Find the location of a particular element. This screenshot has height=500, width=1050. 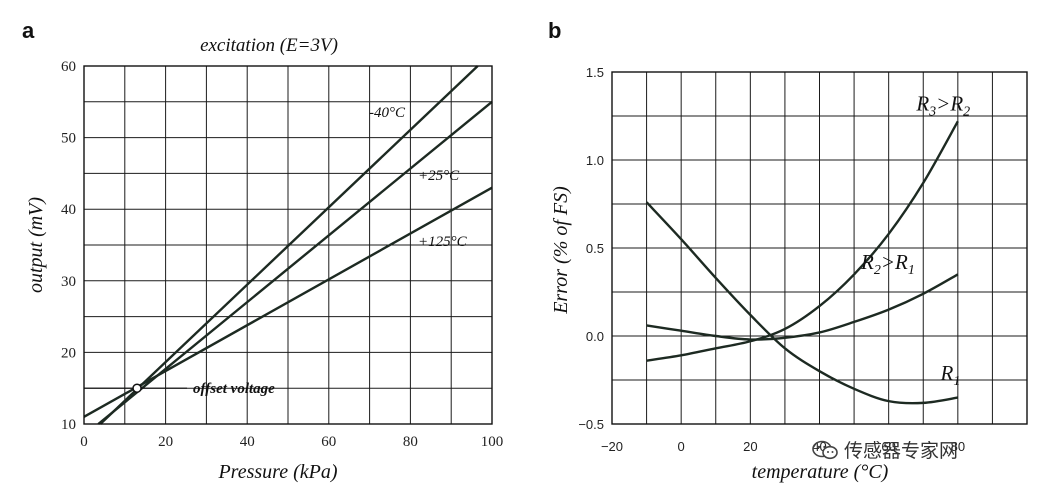

series-curve-r1 is located at coordinates (802, 303).